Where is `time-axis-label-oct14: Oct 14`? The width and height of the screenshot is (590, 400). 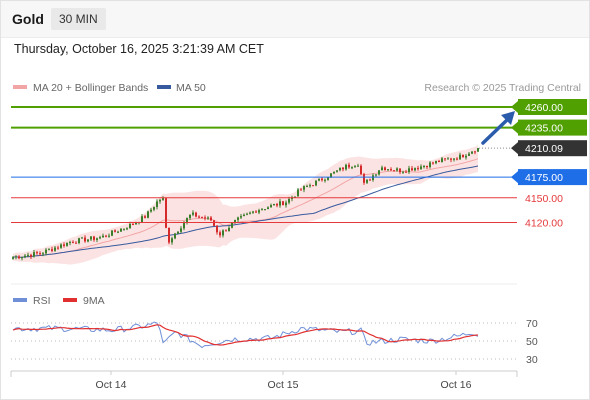
time-axis-label-oct14: Oct 14 is located at coordinates (111, 385).